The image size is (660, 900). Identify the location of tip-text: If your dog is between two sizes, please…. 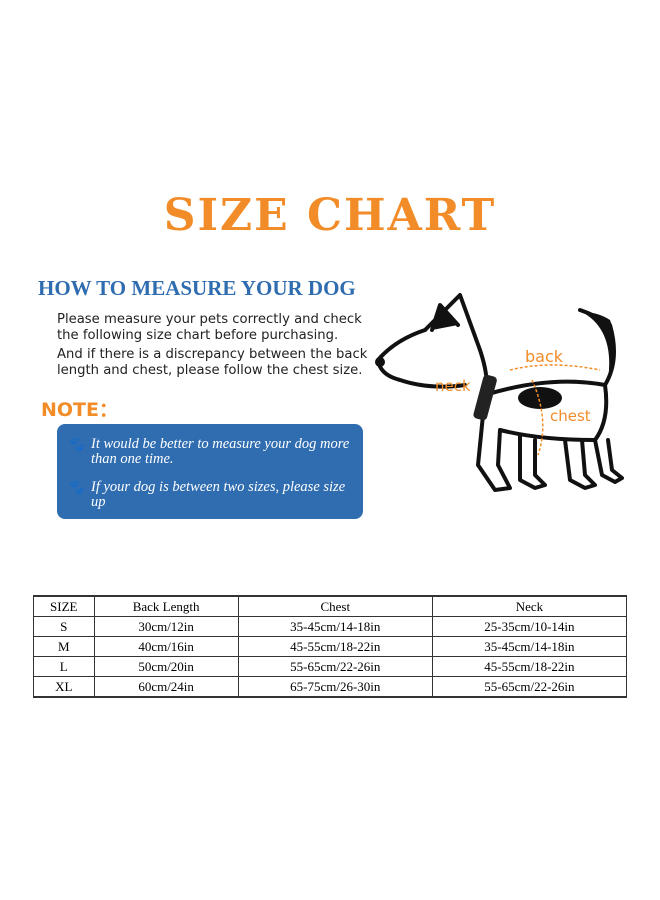
(218, 494).